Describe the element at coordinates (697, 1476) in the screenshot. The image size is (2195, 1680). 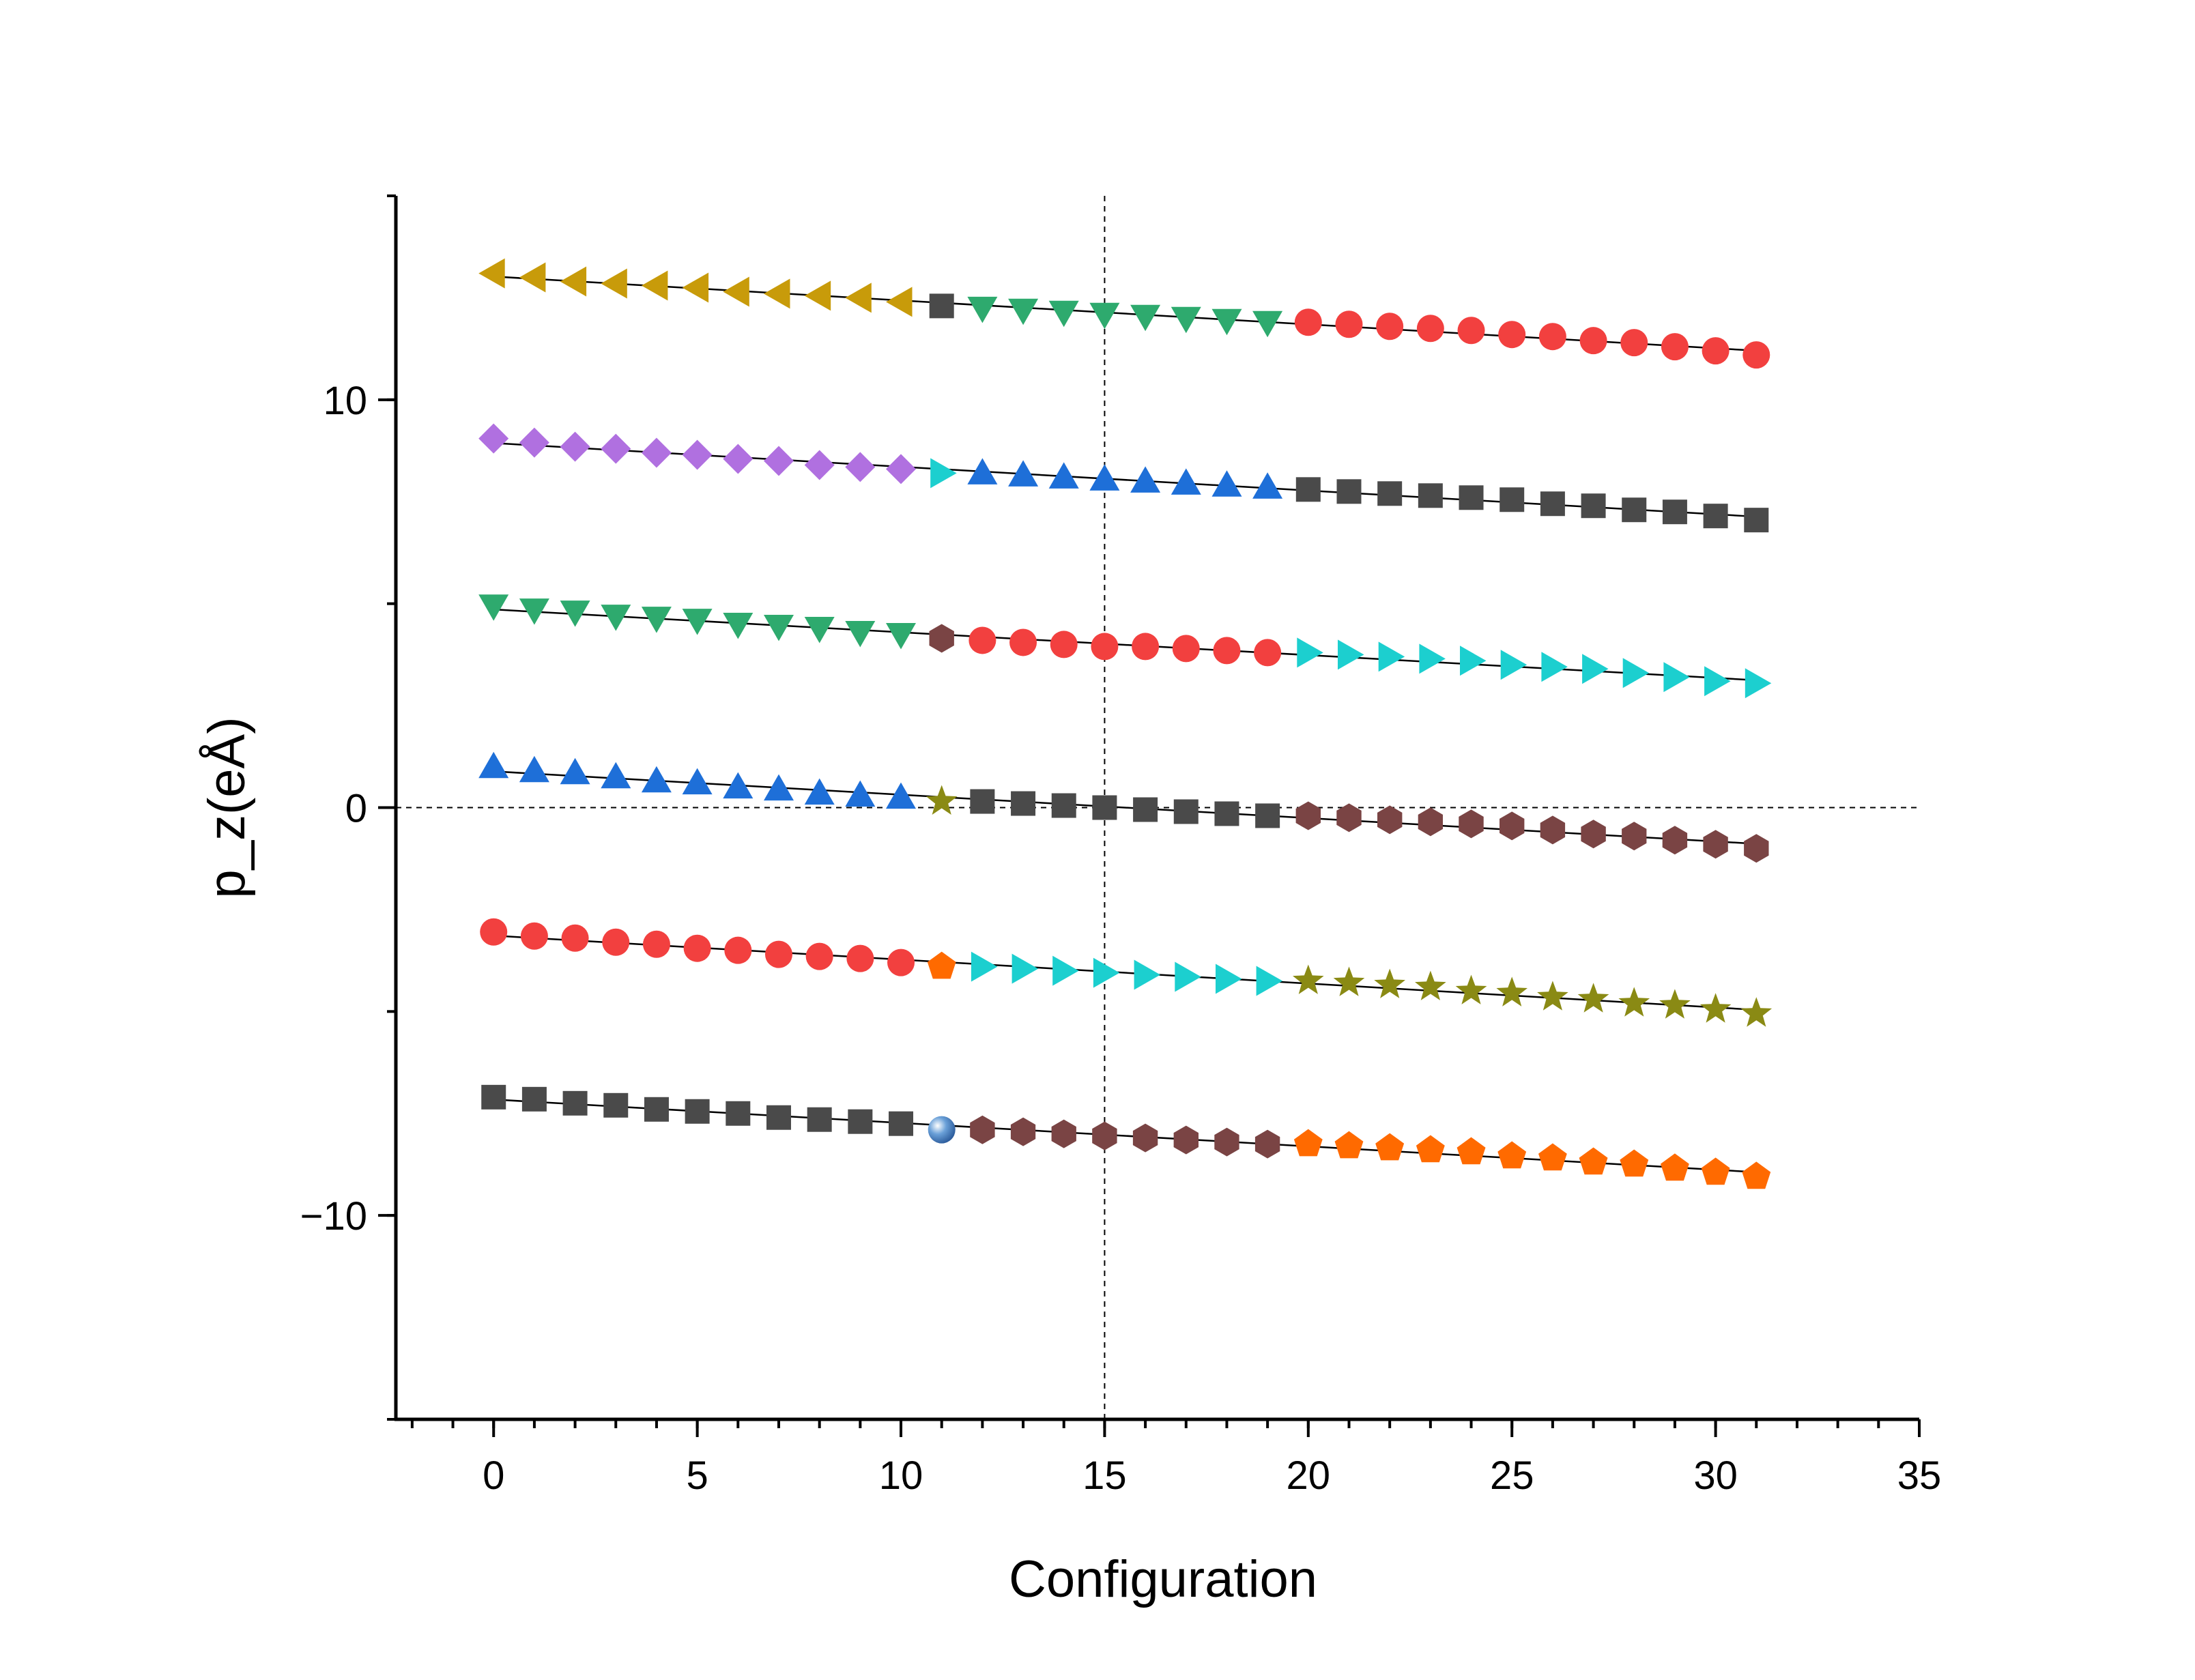
I see `x-tick-label: 5` at that location.